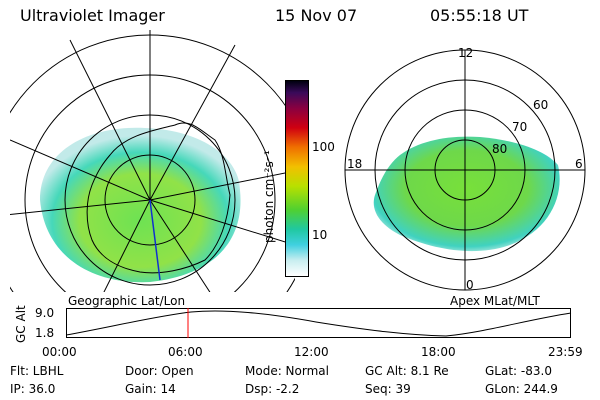  Describe the element at coordinates (495, 301) in the screenshot. I see `magnetic-caption: Apex MLat/MLT` at that location.